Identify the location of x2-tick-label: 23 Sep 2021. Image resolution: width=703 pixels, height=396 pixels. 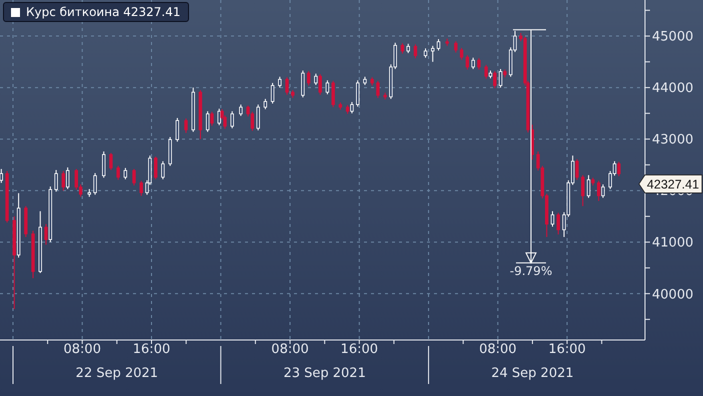
(324, 373).